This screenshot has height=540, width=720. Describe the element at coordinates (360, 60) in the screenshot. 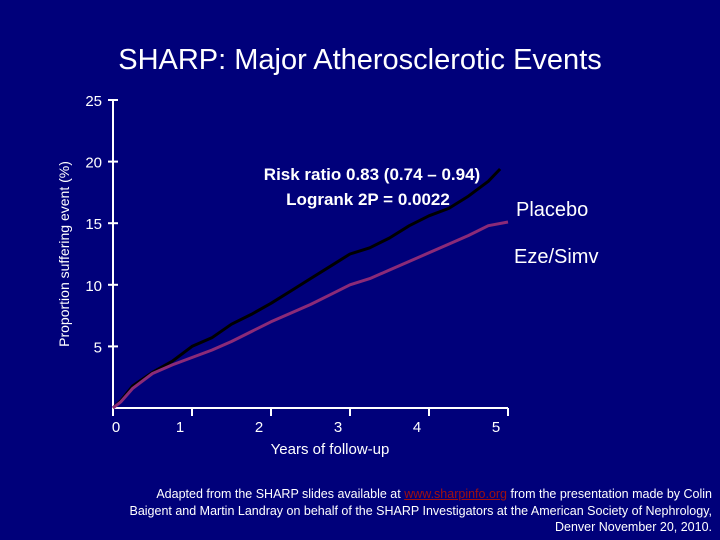

I see `slide-title: SHARP: Major Atherosclerotic Events` at that location.